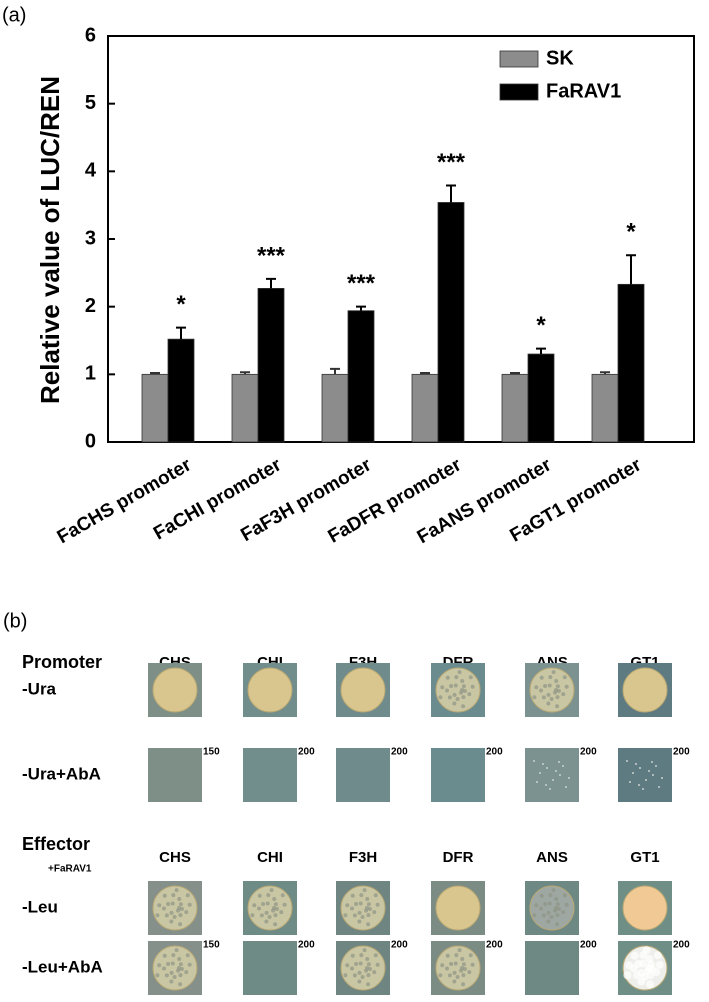 Image resolution: width=709 pixels, height=1002 pixels. What do you see at coordinates (90, 306) in the screenshot?
I see `y-tick-label: 2` at bounding box center [90, 306].